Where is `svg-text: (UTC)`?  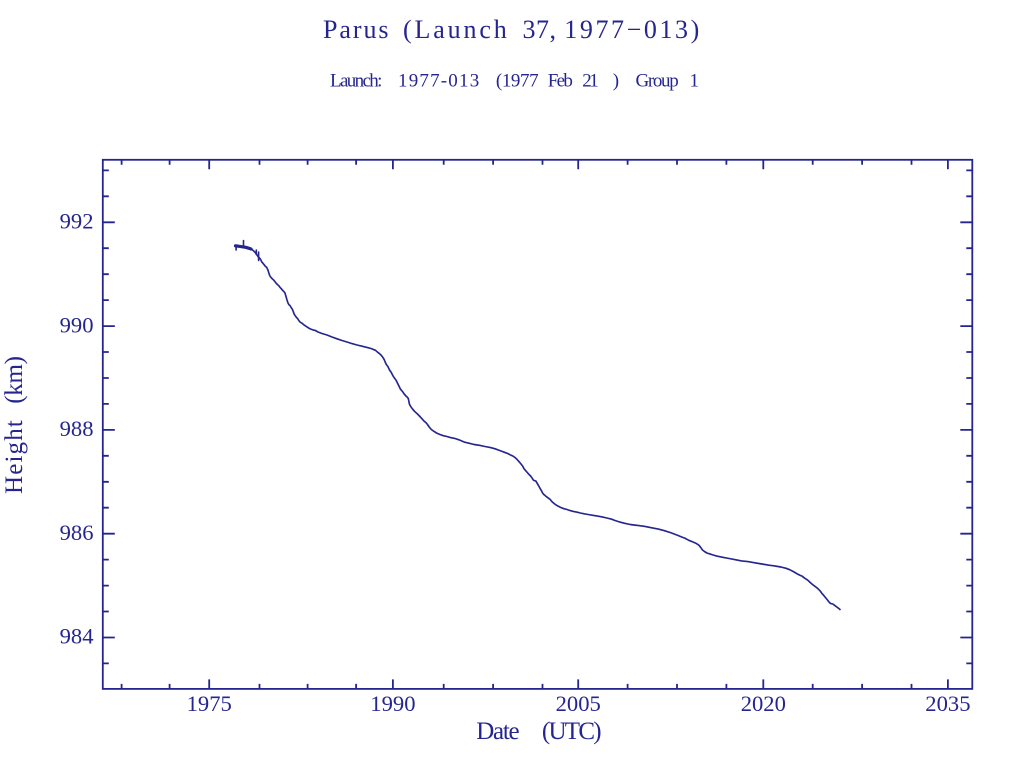
svg-text: (UTC) is located at coordinates (572, 731).